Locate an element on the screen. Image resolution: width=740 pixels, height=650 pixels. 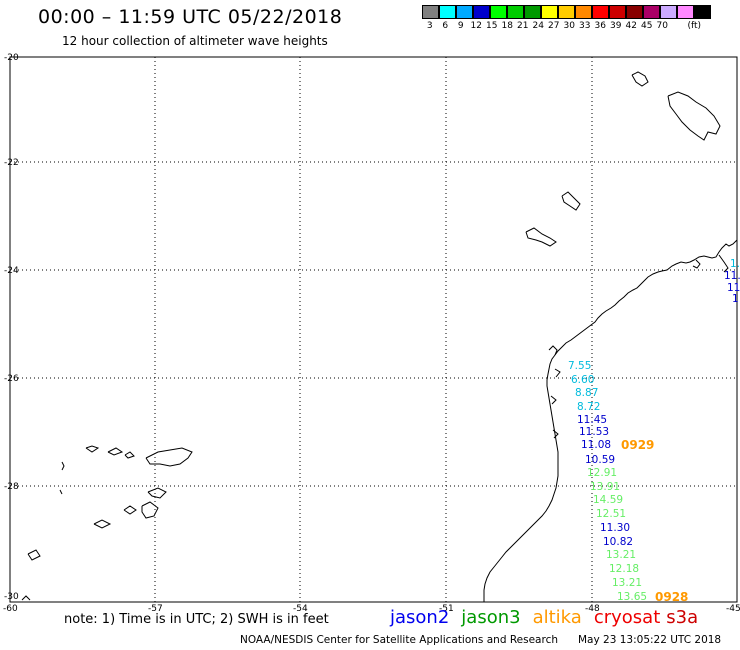
wave-height-value: 11.53 is located at coordinates (594, 432).